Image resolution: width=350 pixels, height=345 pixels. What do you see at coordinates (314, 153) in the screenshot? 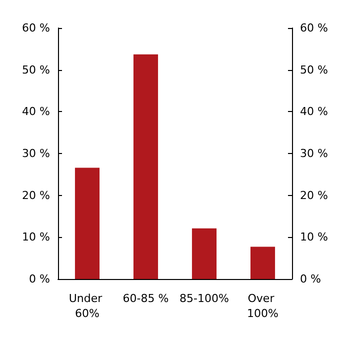
I see `y2-tick-label: 30 %` at bounding box center [314, 153].